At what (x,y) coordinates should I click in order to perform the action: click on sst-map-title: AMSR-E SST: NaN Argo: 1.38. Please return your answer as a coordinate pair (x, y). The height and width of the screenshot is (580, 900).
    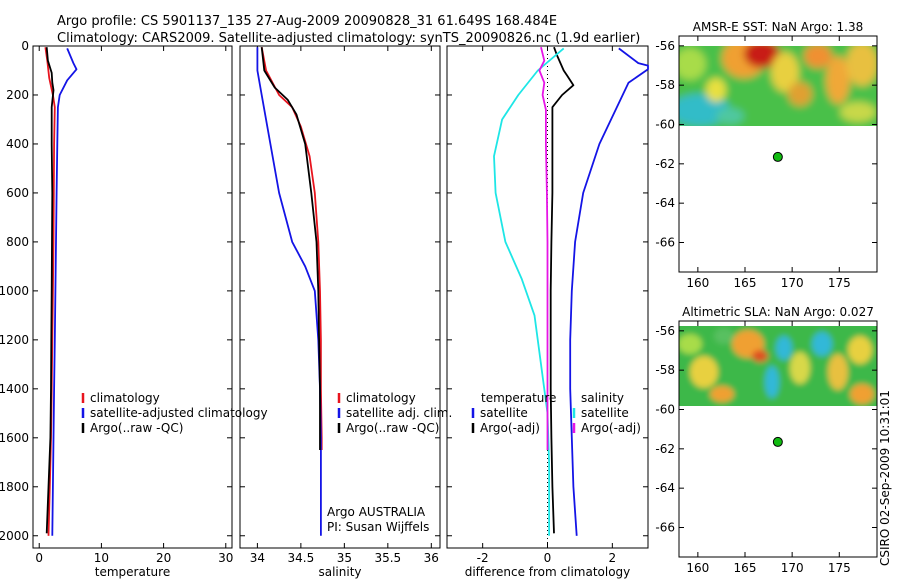
    Looking at the image, I should click on (778, 27).